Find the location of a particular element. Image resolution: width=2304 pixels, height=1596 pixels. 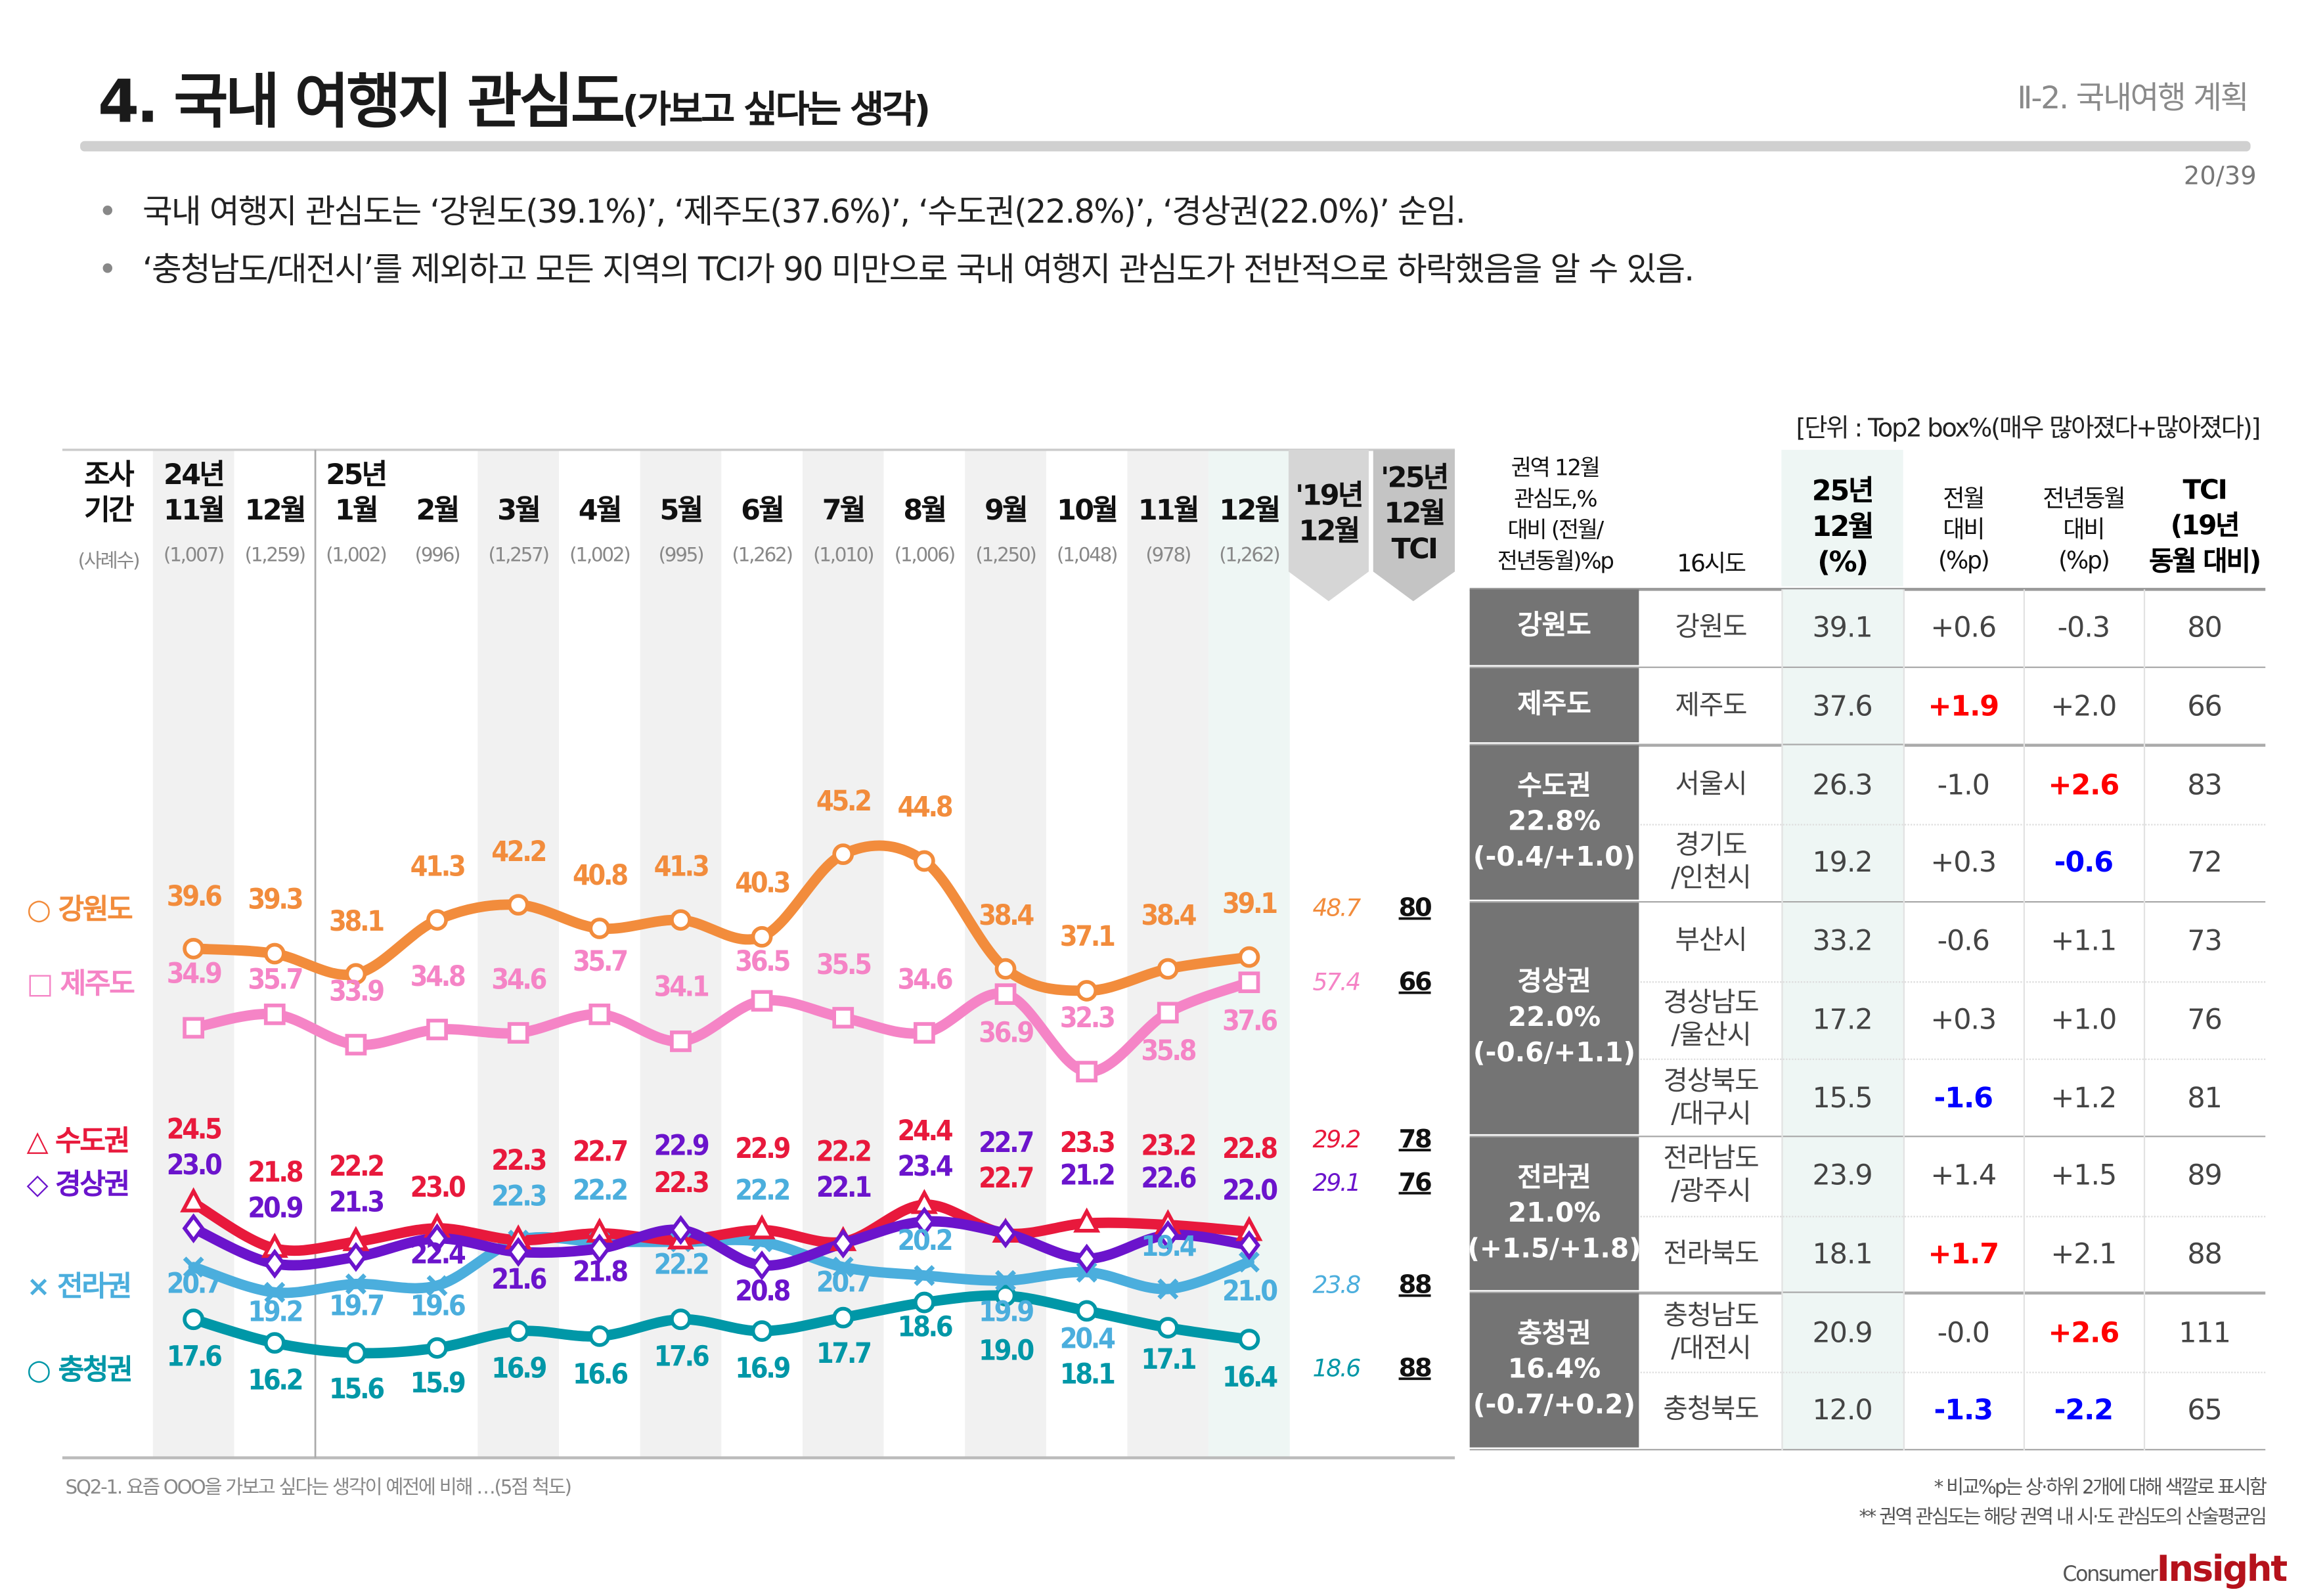

tci-header: '25년 is located at coordinates (1415, 478).